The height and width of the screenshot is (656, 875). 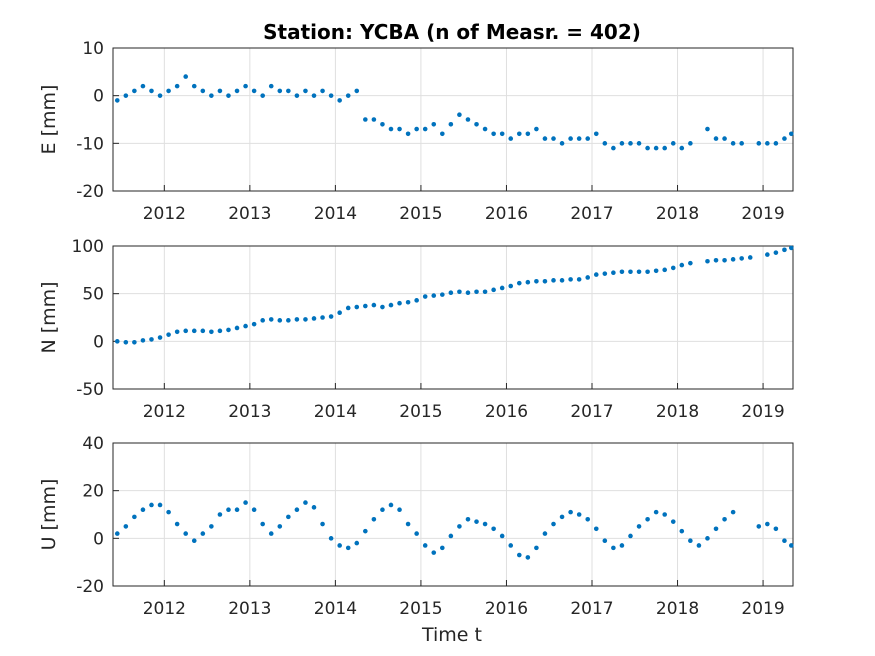 I want to click on x-tick-label: 2019, so click(x=762, y=609).